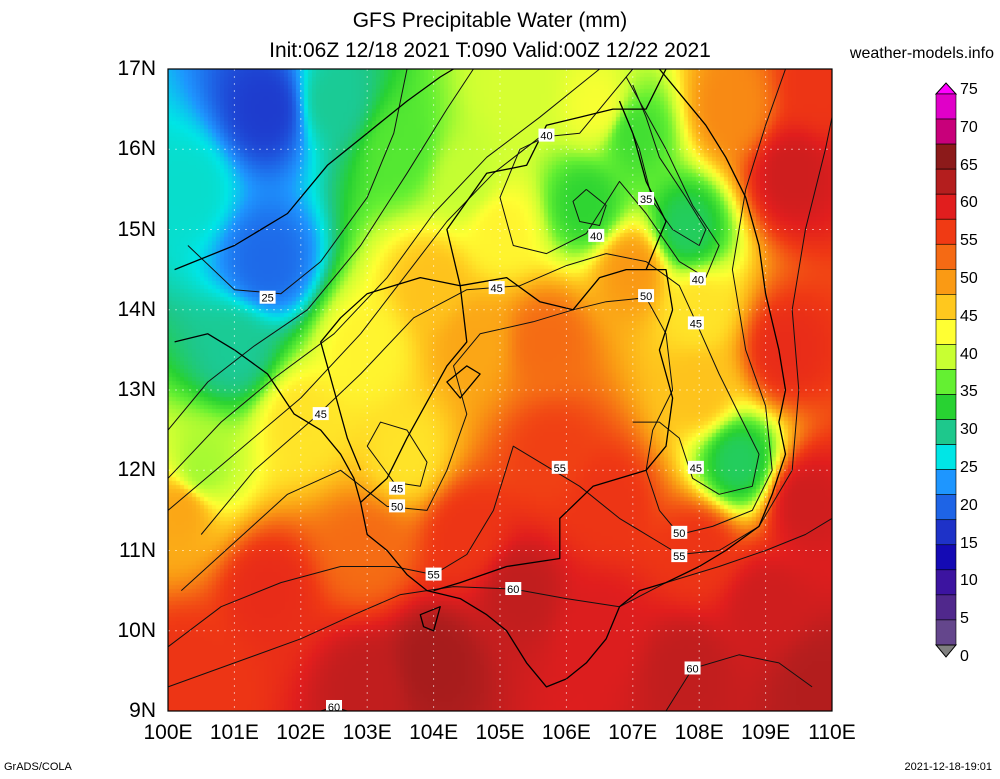 Image resolution: width=1000 pixels, height=779 pixels. Describe the element at coordinates (136, 149) in the screenshot. I see `lat-label: 16N` at that location.